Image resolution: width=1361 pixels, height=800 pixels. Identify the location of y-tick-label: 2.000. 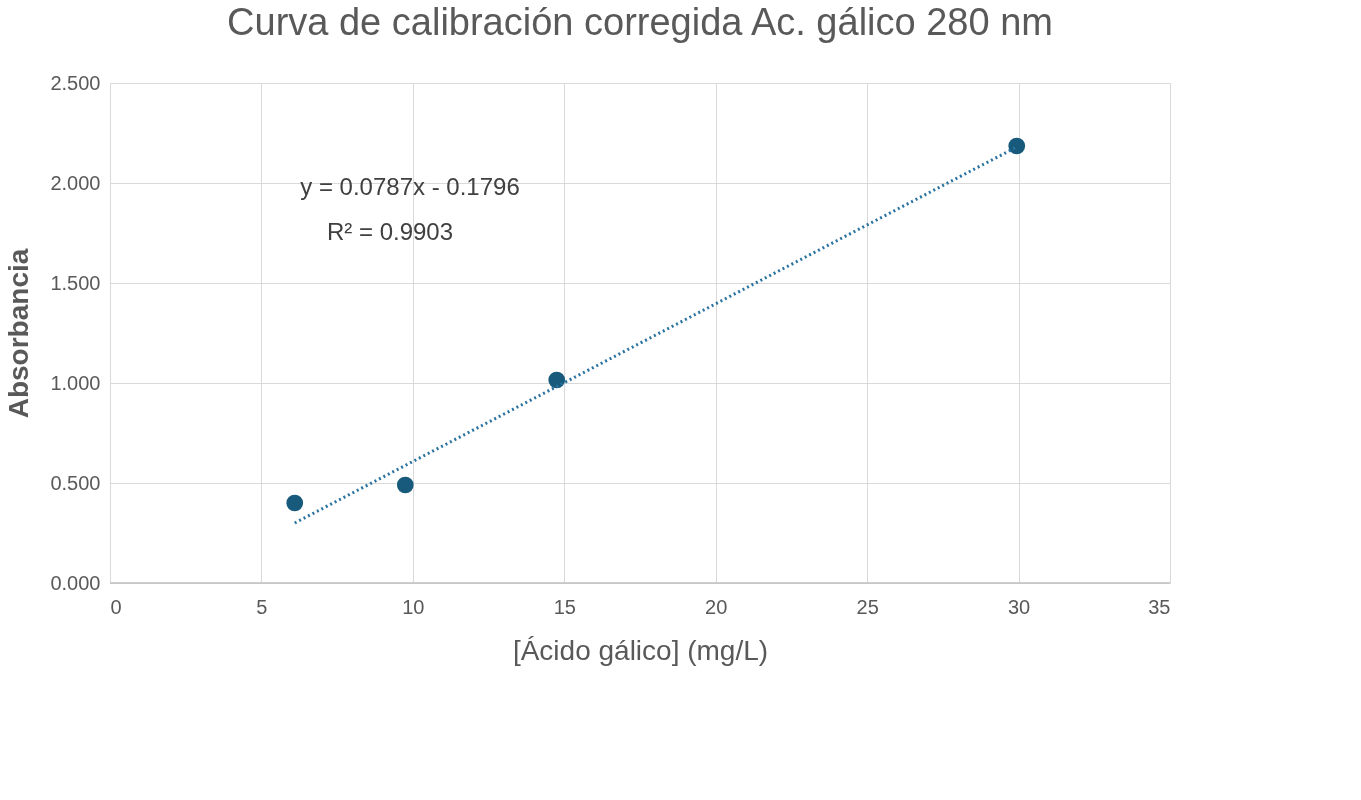
(75, 182).